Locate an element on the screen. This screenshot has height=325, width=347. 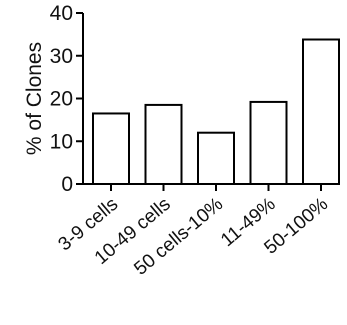
y-tick-label: 30 is located at coordinates (61, 56).